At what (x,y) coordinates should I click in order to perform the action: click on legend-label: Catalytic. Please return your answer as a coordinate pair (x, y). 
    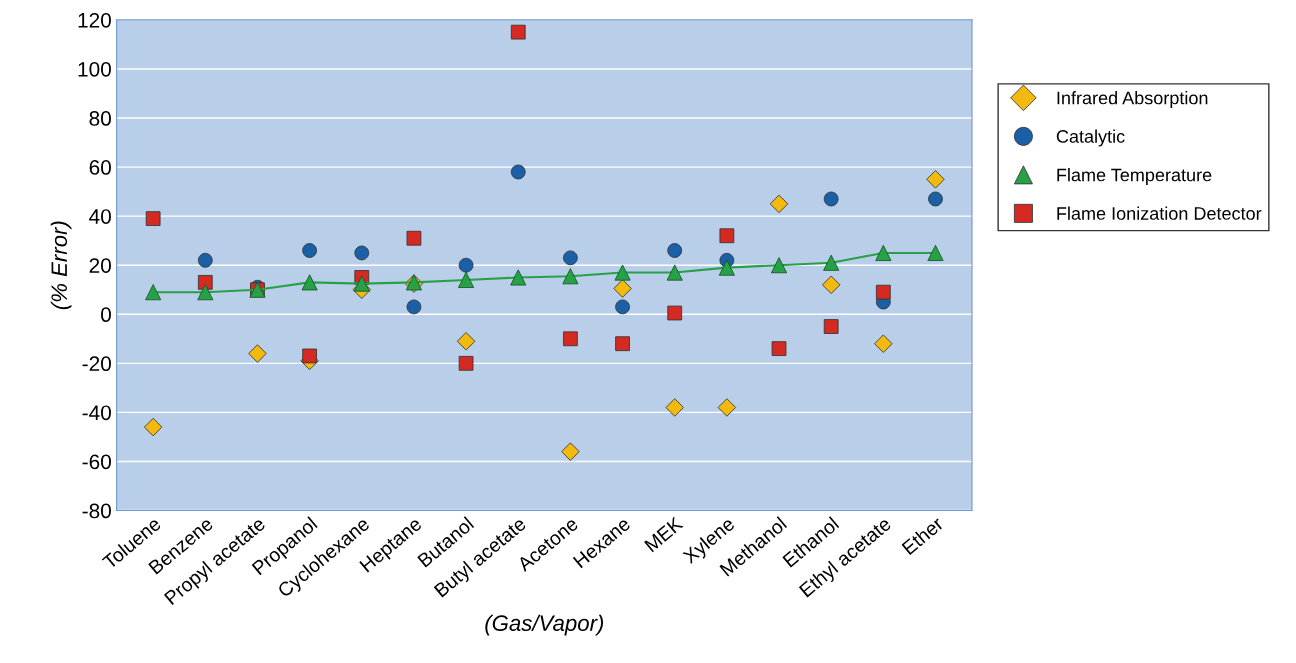
    Looking at the image, I should click on (1090, 138).